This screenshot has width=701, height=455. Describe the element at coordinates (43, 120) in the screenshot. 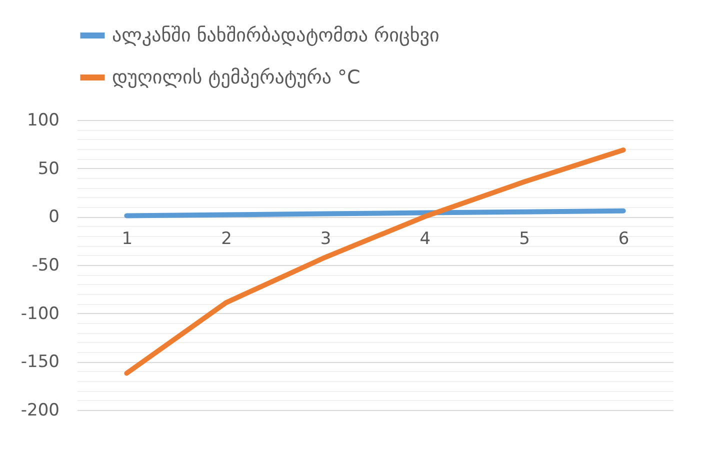

I see `y-tick-label: 100` at that location.